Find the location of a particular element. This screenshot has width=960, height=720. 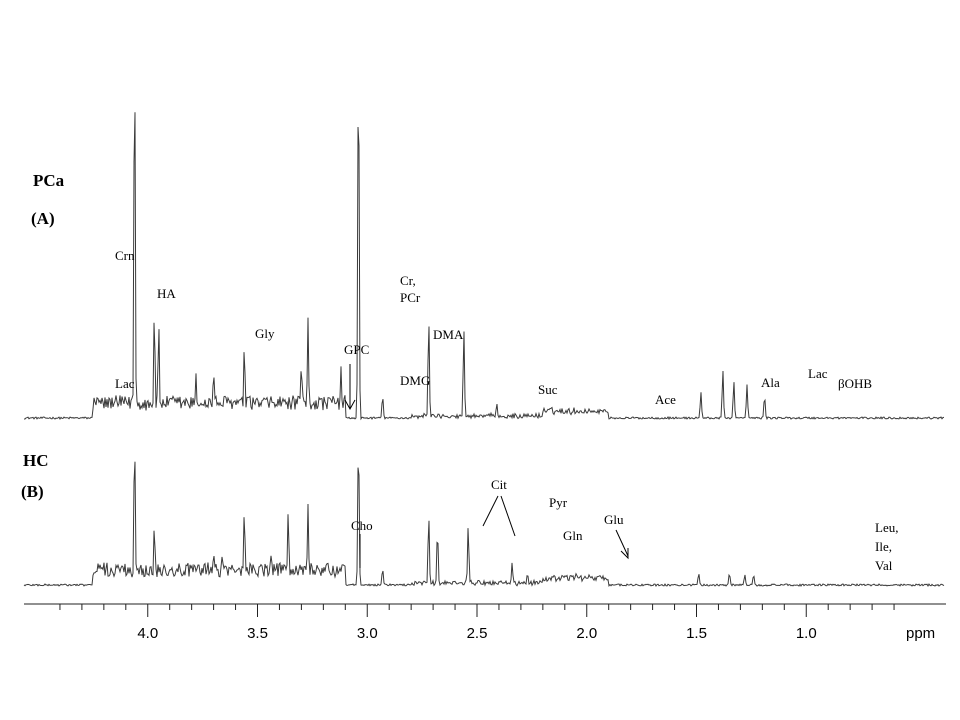

annotation-lac-b: Lac is located at coordinates (818, 373).